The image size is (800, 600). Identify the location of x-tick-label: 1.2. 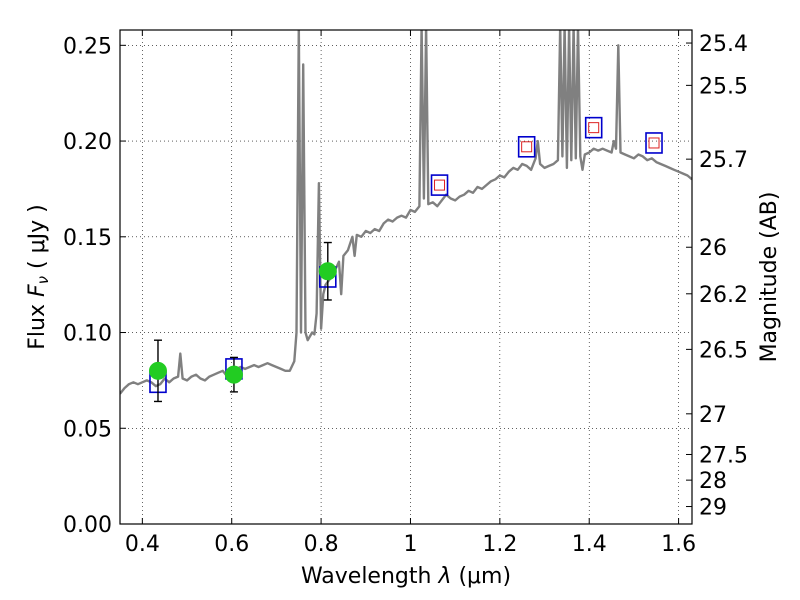
(499, 544).